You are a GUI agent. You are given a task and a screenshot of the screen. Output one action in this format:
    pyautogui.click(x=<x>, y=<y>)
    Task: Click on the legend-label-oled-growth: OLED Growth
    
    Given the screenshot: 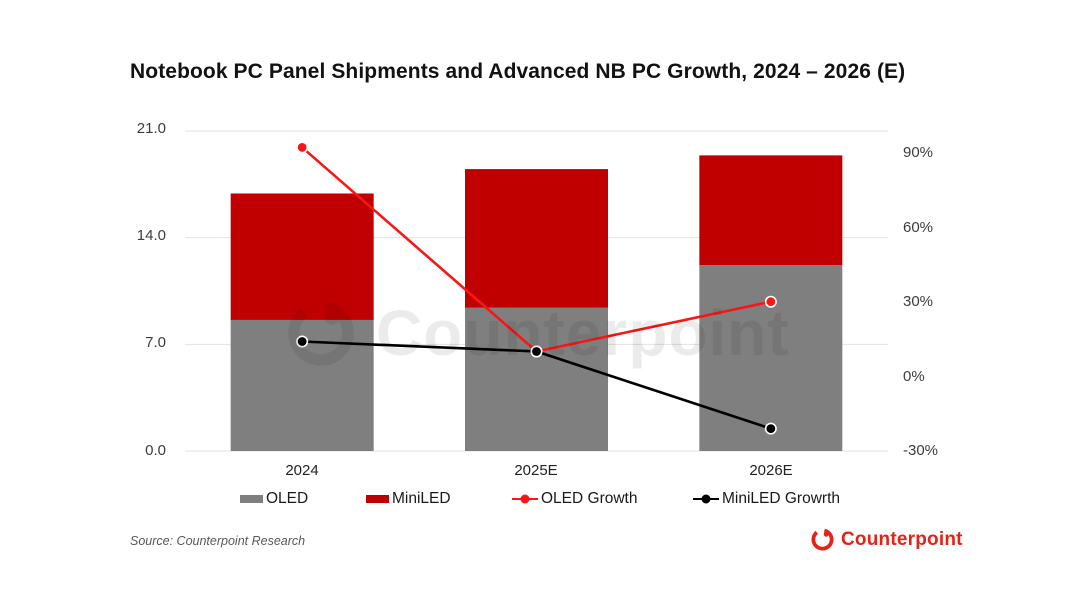 What is the action you would take?
    pyautogui.click(x=589, y=498)
    